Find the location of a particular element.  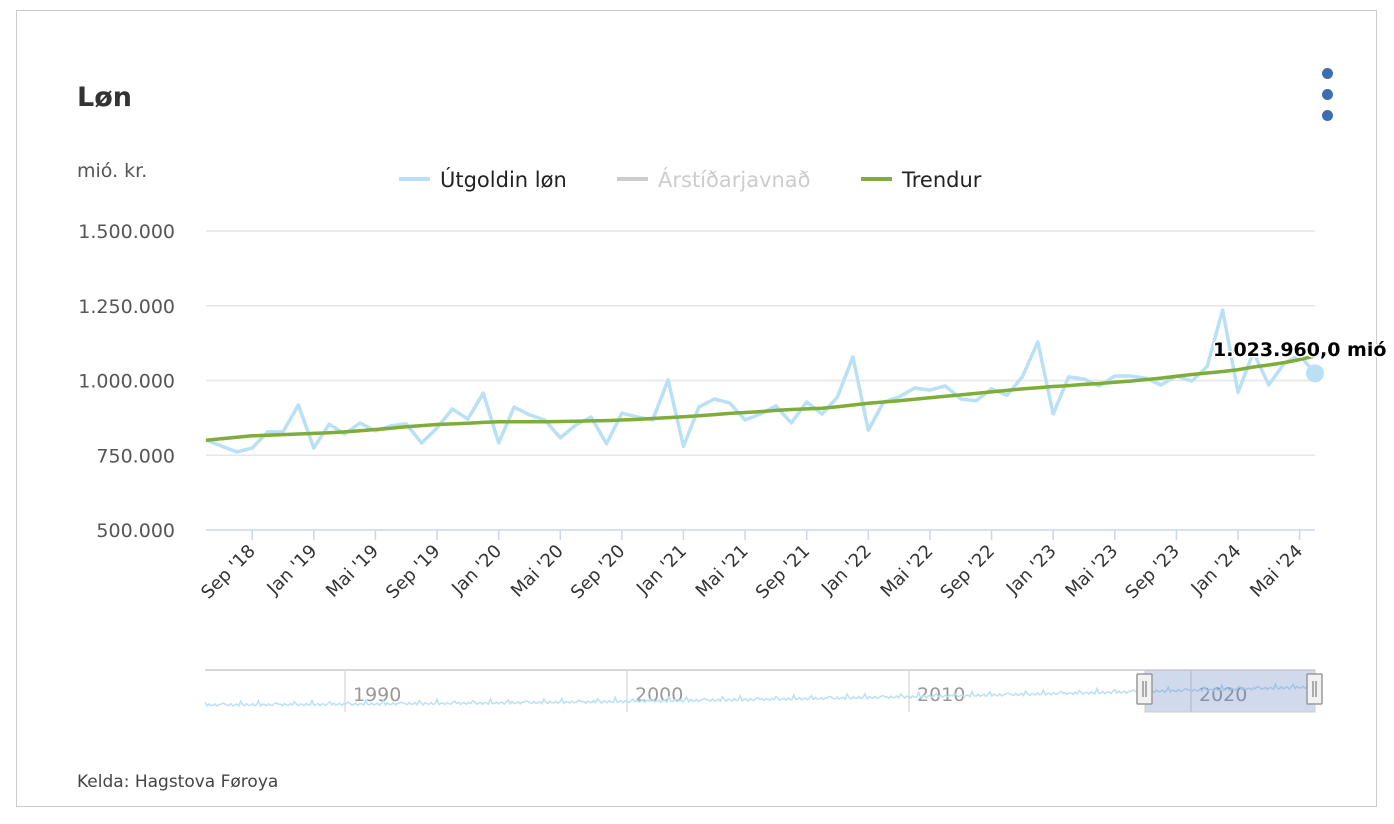

legend-item-utgoldin-lon: Útgoldin løn is located at coordinates (483, 179).